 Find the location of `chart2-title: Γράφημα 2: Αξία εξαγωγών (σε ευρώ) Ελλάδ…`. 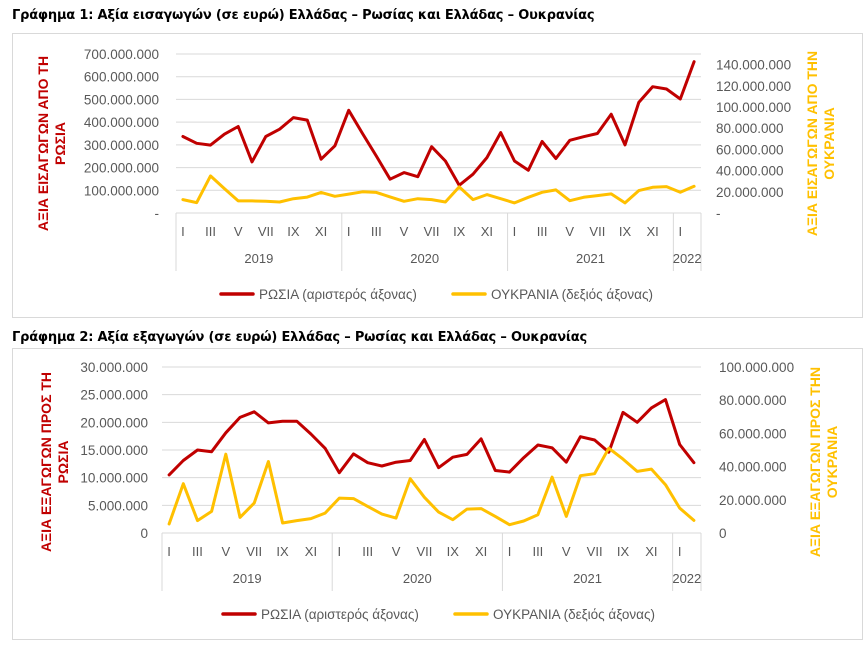

chart2-title: Γράφημα 2: Αξία εξαγωγών (σε ευρώ) Ελλάδ… is located at coordinates (300, 337).